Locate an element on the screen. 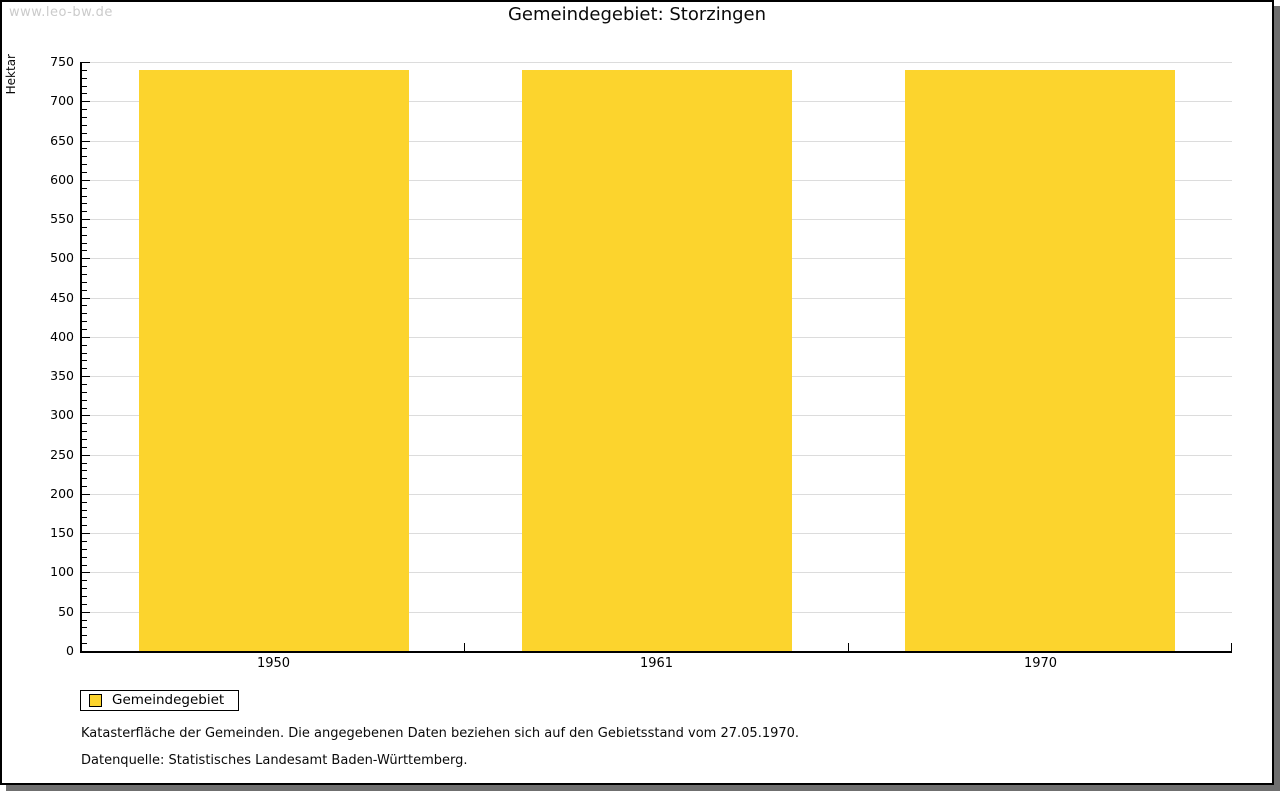 This screenshot has height=791, width=1280. watermark: www.leo-bw.de is located at coordinates (61, 12).